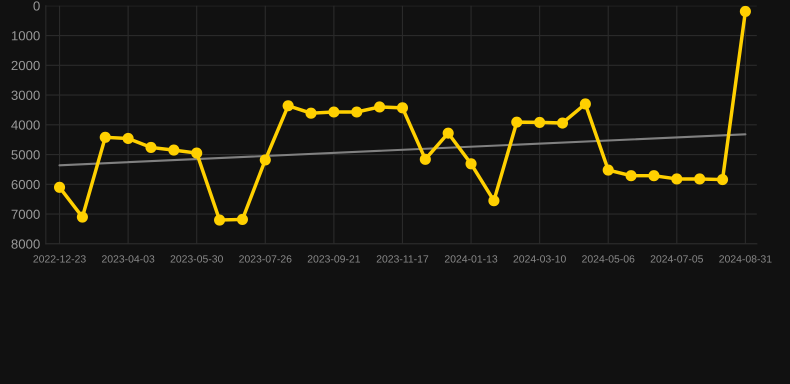 This screenshot has height=384, width=790. Describe the element at coordinates (26, 65) in the screenshot. I see `y-tick-label: 2000` at that location.